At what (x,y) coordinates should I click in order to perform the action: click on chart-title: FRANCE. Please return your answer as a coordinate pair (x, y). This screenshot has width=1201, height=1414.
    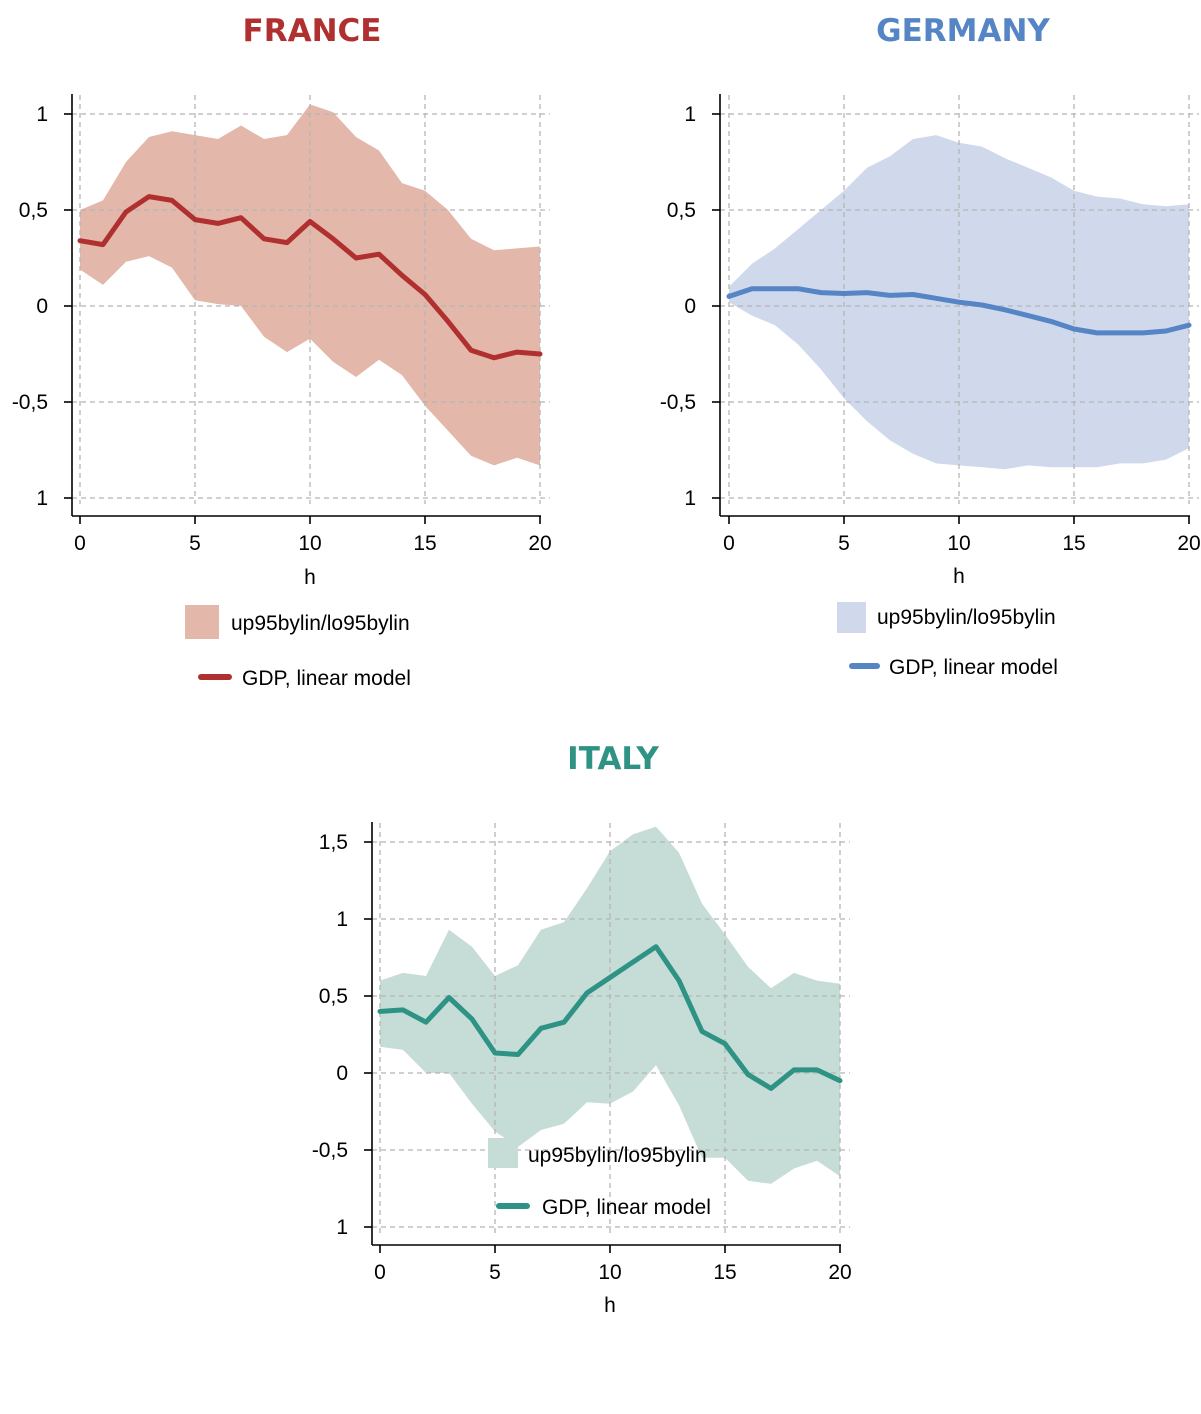
    Looking at the image, I should click on (312, 31).